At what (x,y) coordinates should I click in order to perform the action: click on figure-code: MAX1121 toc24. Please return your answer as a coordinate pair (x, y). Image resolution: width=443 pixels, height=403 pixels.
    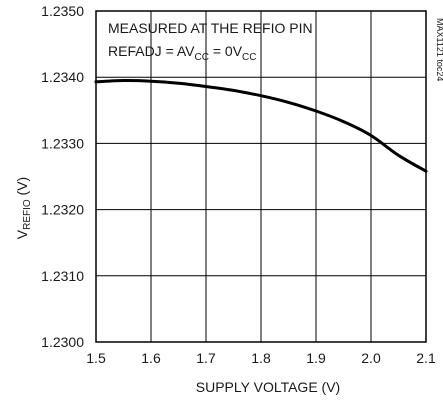
    Looking at the image, I should click on (439, 49).